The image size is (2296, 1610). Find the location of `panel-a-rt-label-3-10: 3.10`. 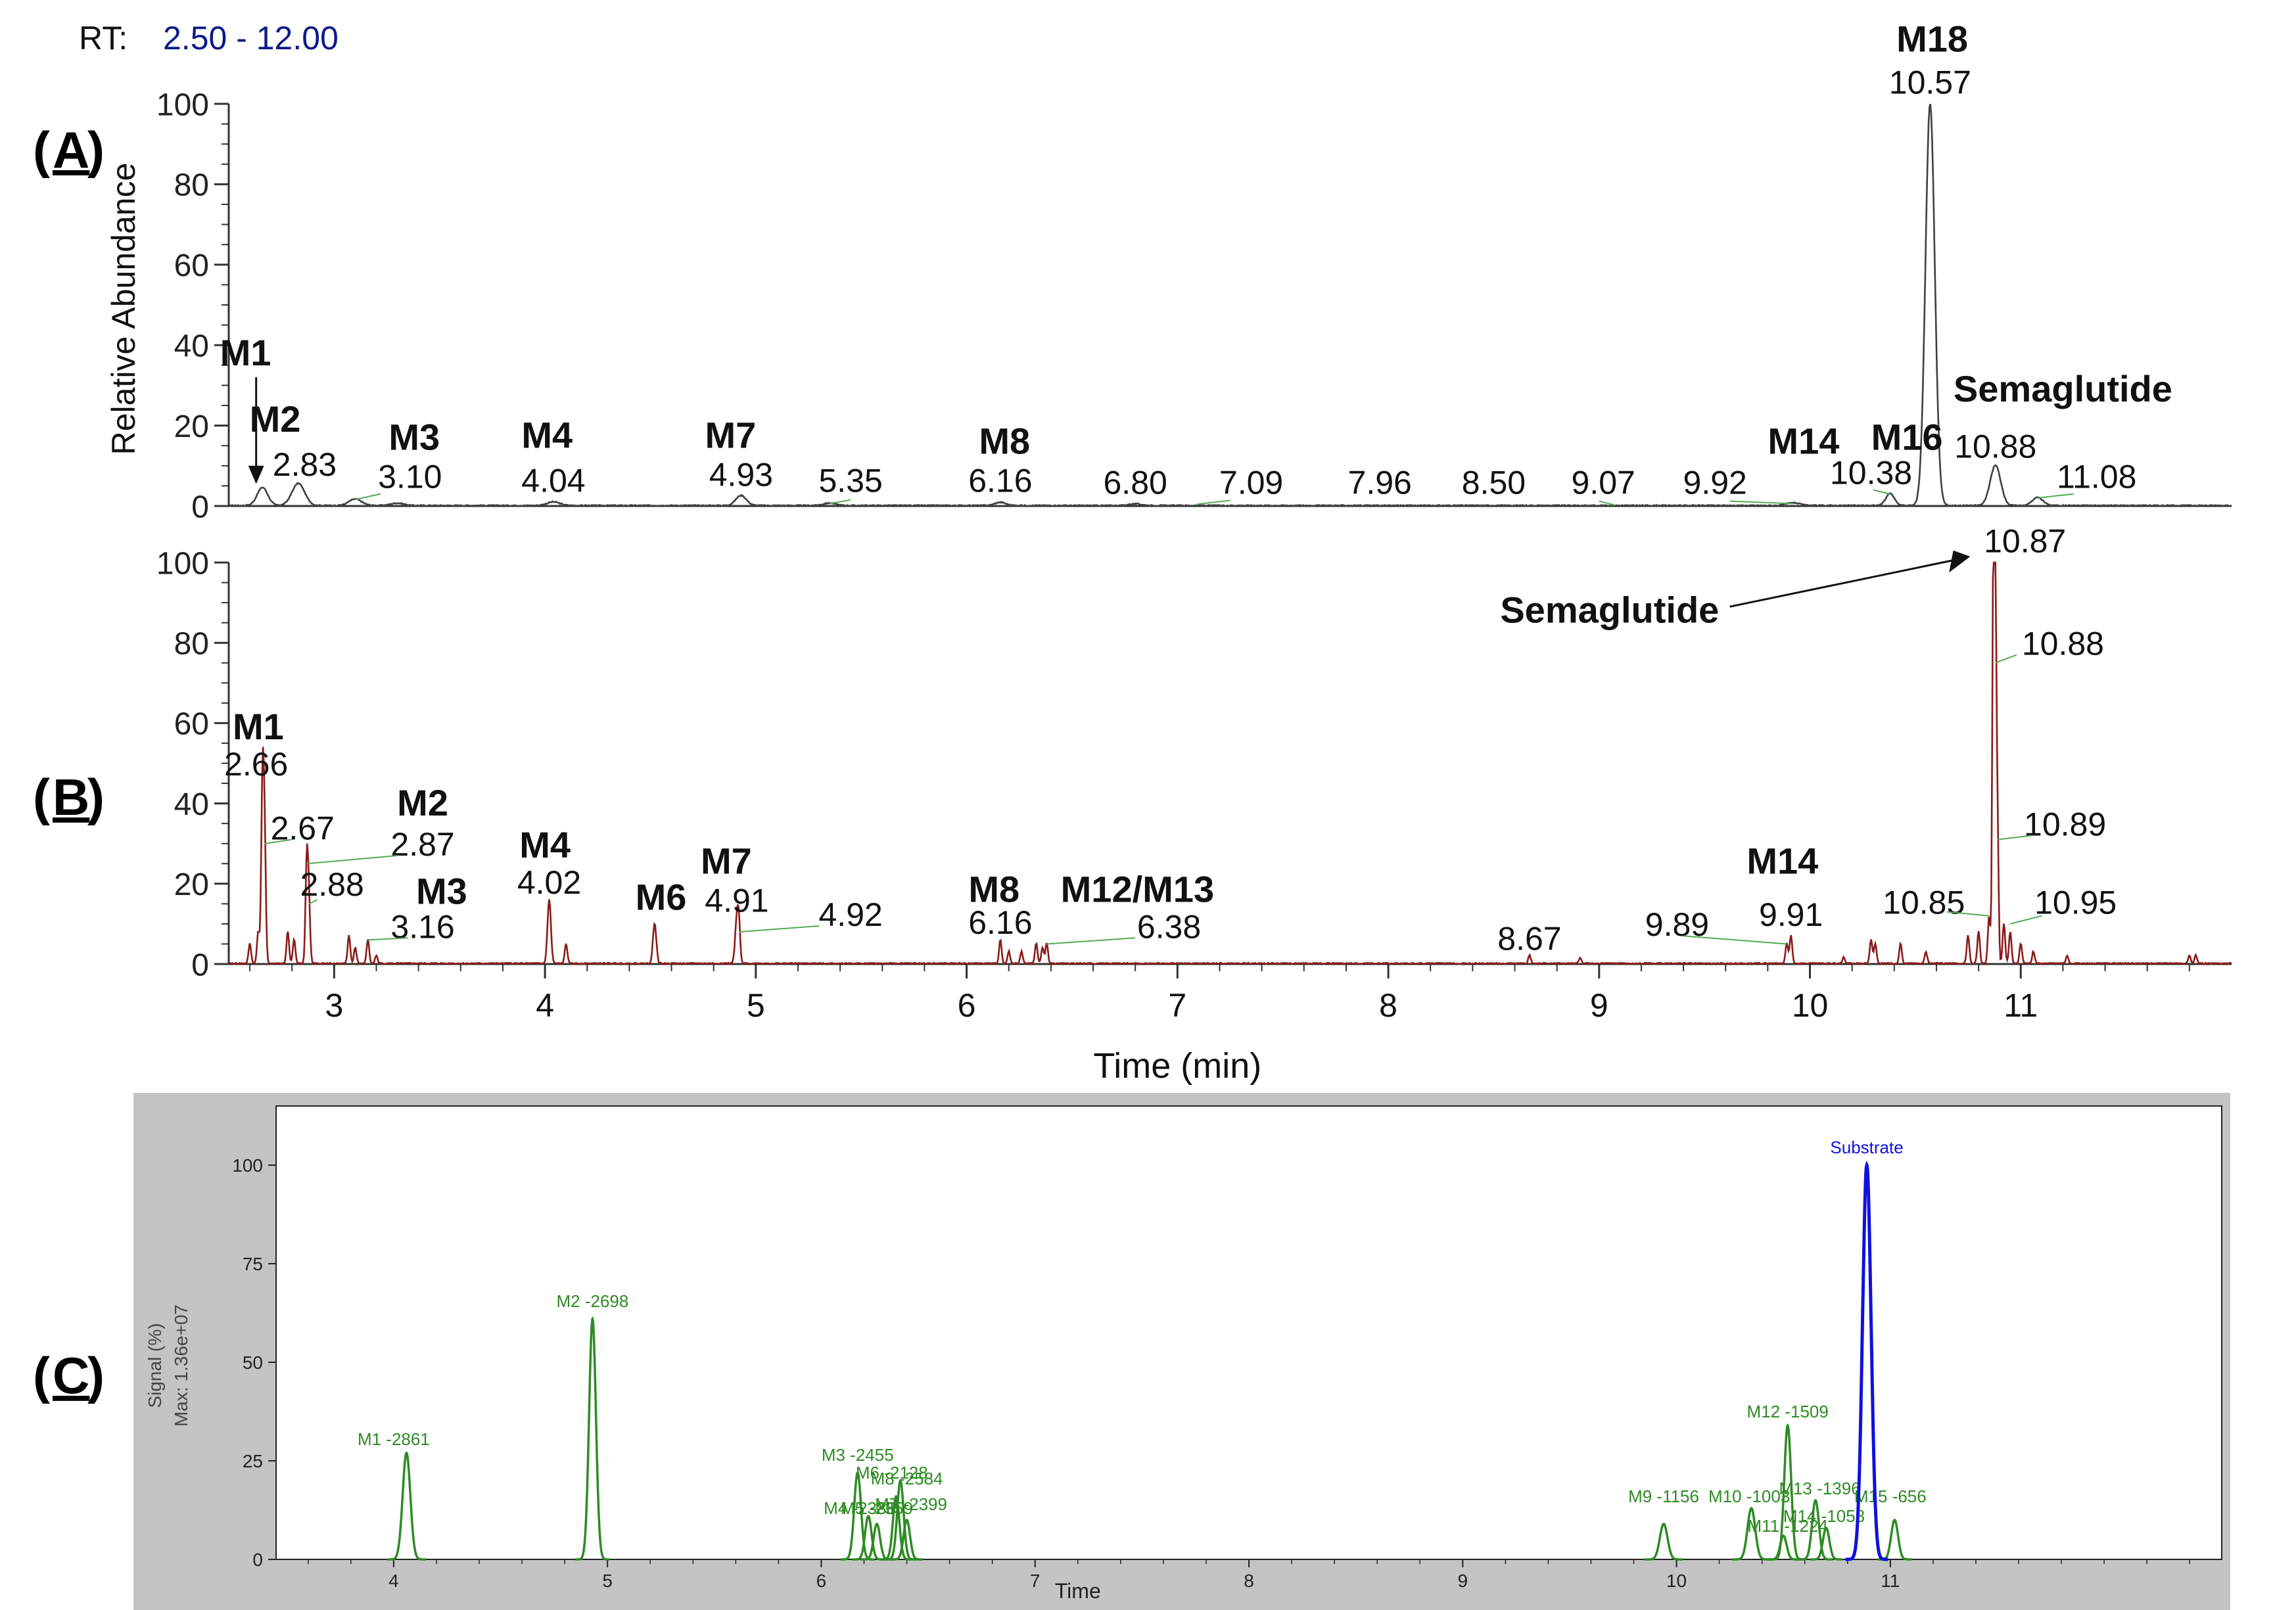

panel-a-rt-label-3-10: 3.10 is located at coordinates (410, 477).